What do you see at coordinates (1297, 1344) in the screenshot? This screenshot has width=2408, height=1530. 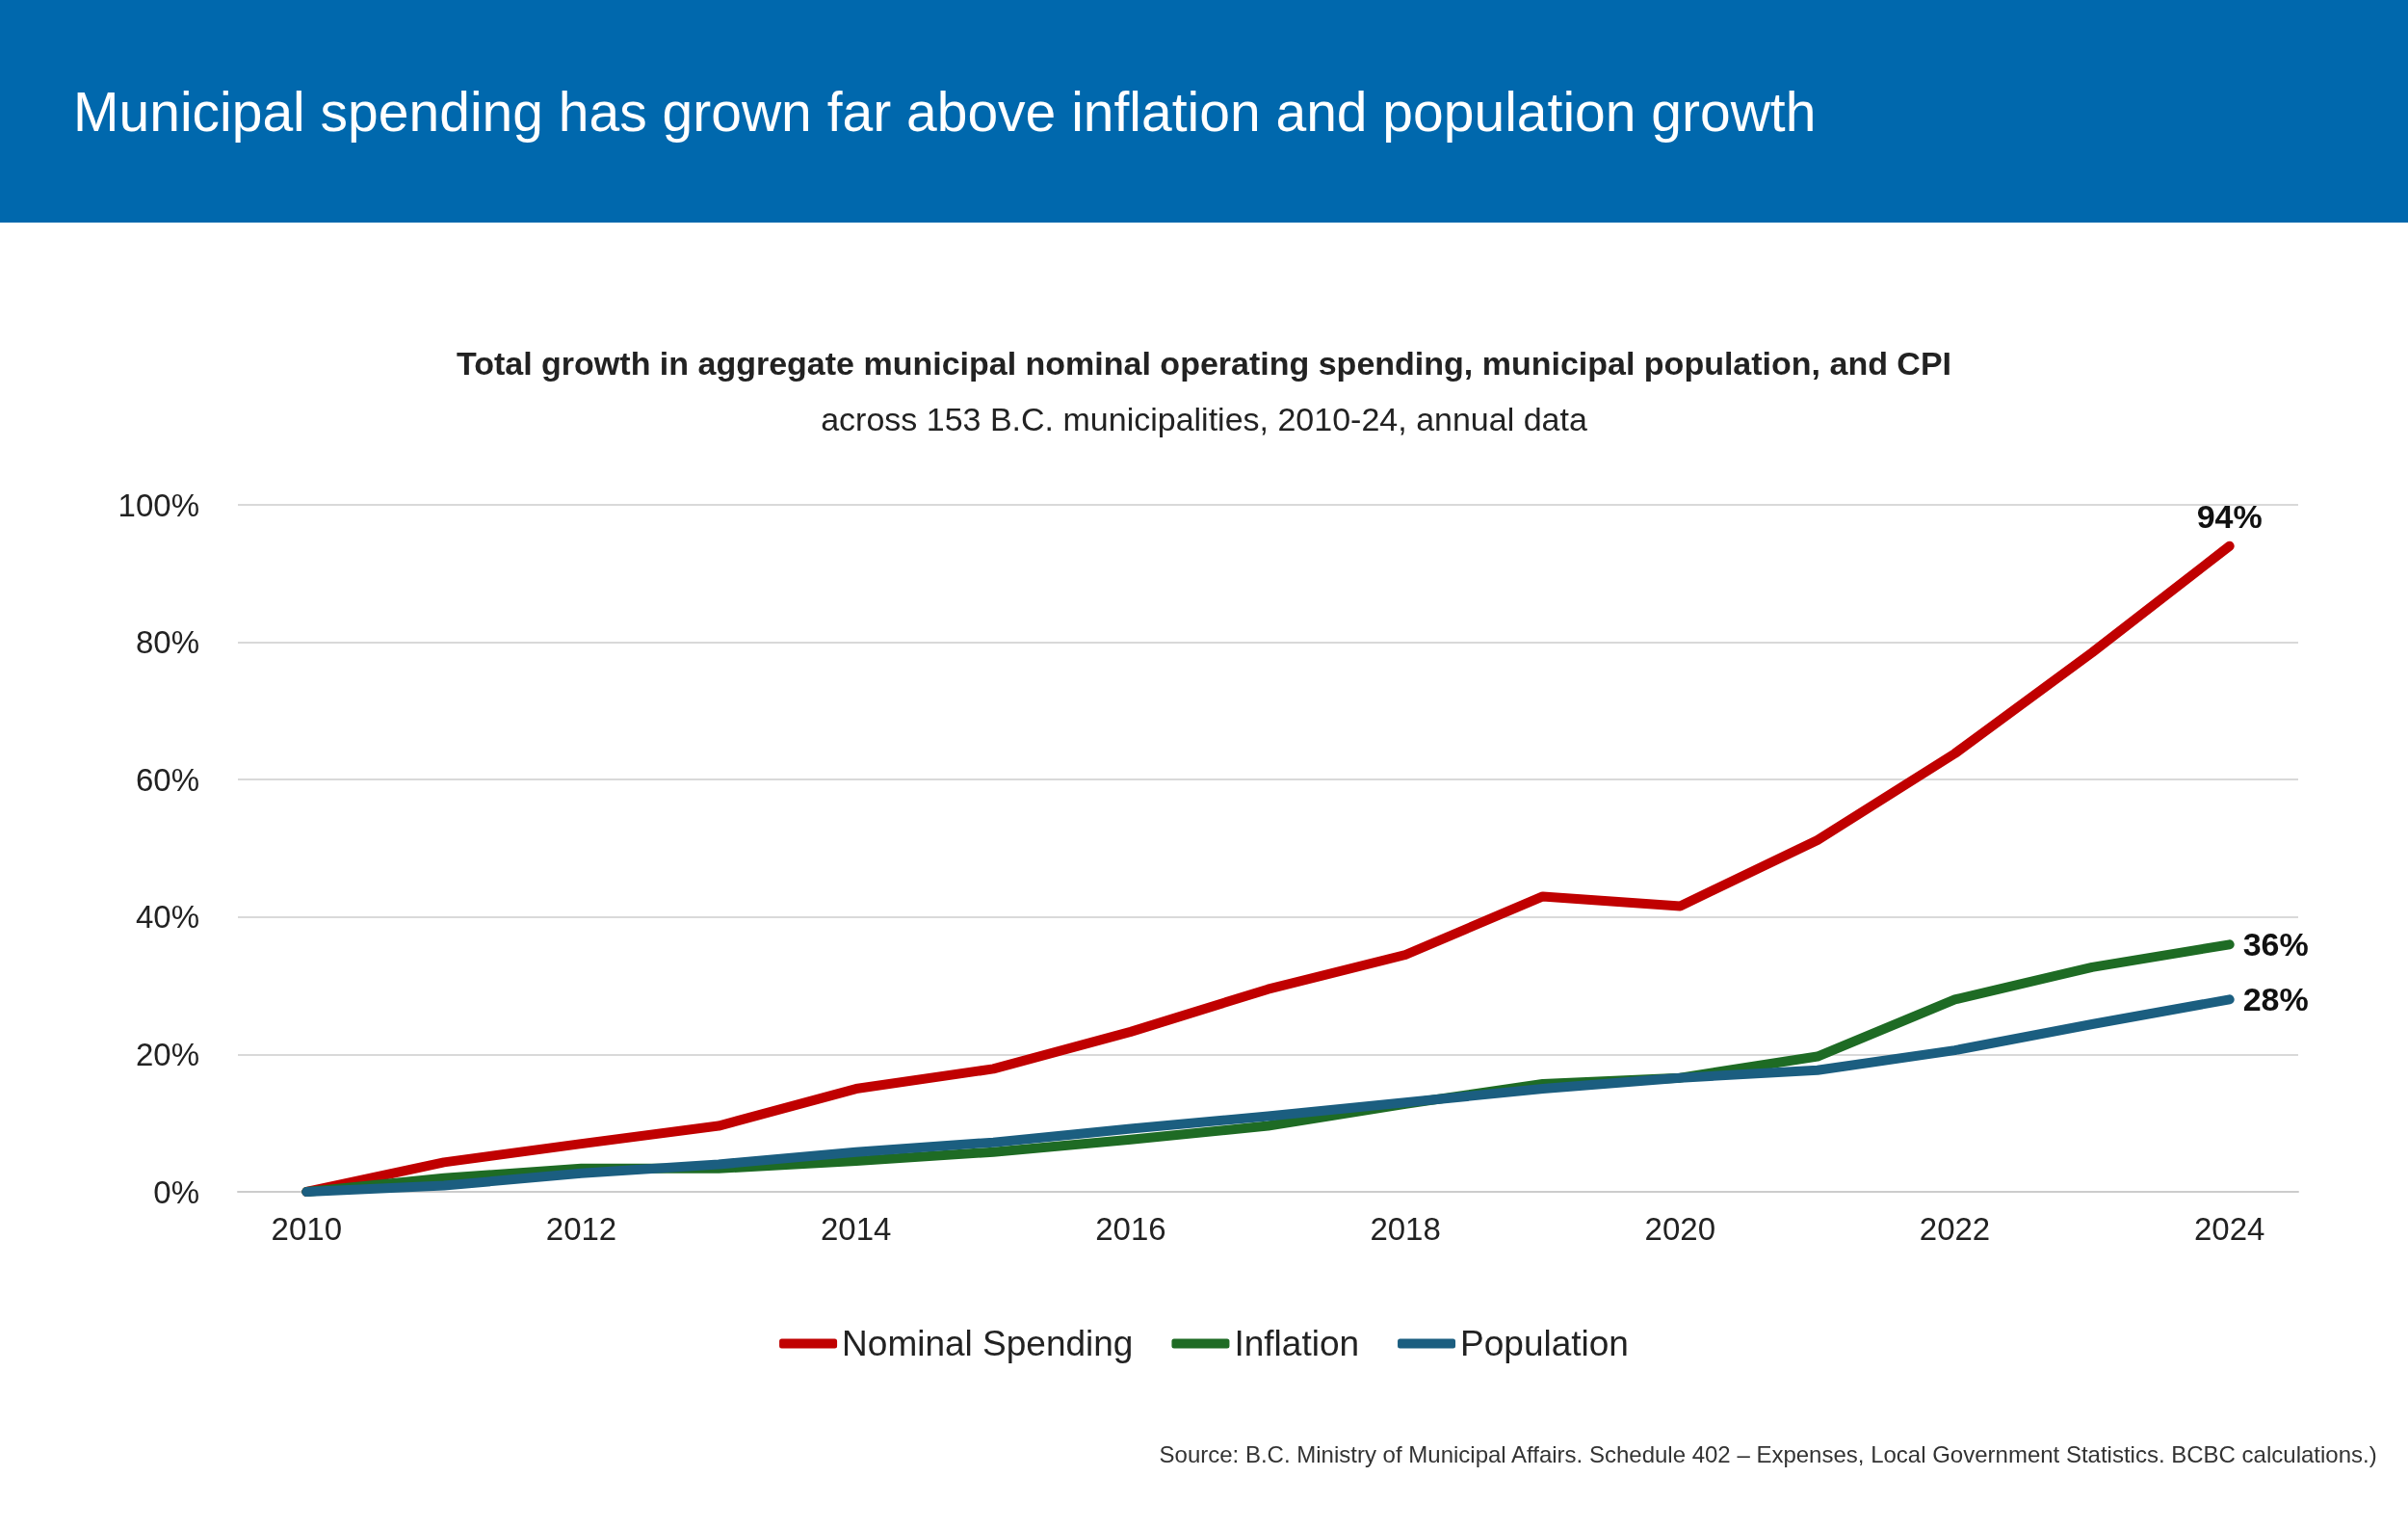 I see `legend-label: Inflation` at bounding box center [1297, 1344].